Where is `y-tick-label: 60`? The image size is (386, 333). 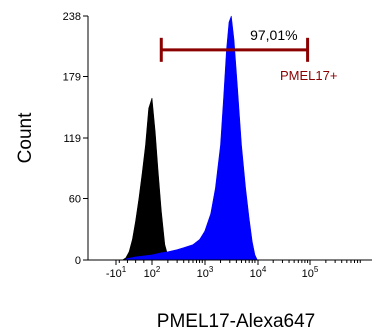
y-tick-label: 60 is located at coordinates (75, 199).